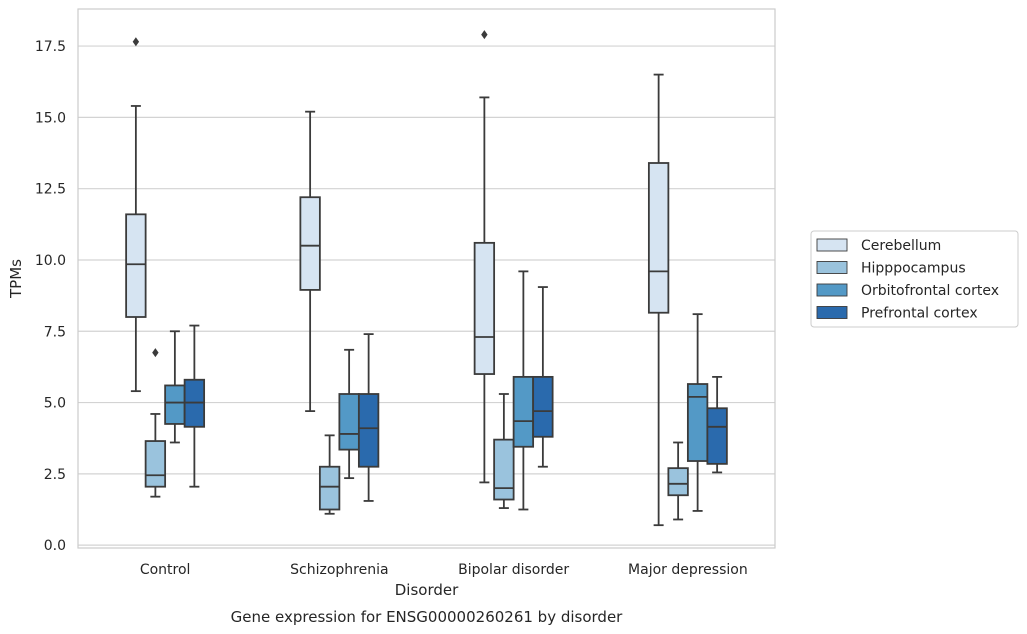  What do you see at coordinates (339, 570) in the screenshot?
I see `x-tick-label: Schizophrenia` at bounding box center [339, 570].